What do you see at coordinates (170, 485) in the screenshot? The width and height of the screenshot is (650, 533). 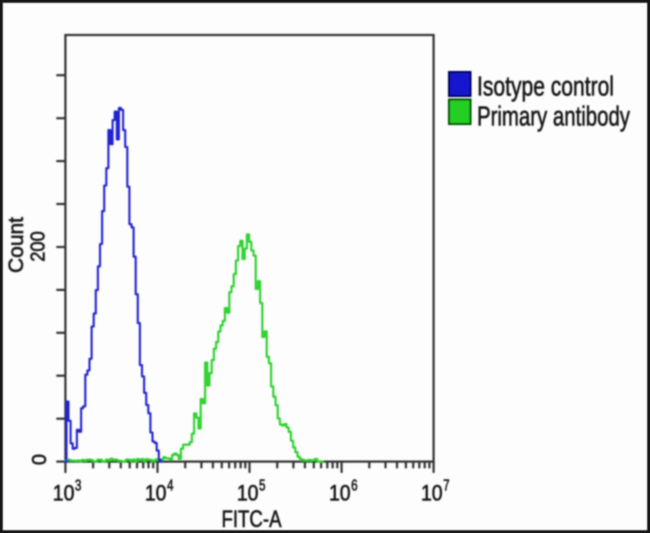 I see `svg-text: 4` at bounding box center [170, 485].